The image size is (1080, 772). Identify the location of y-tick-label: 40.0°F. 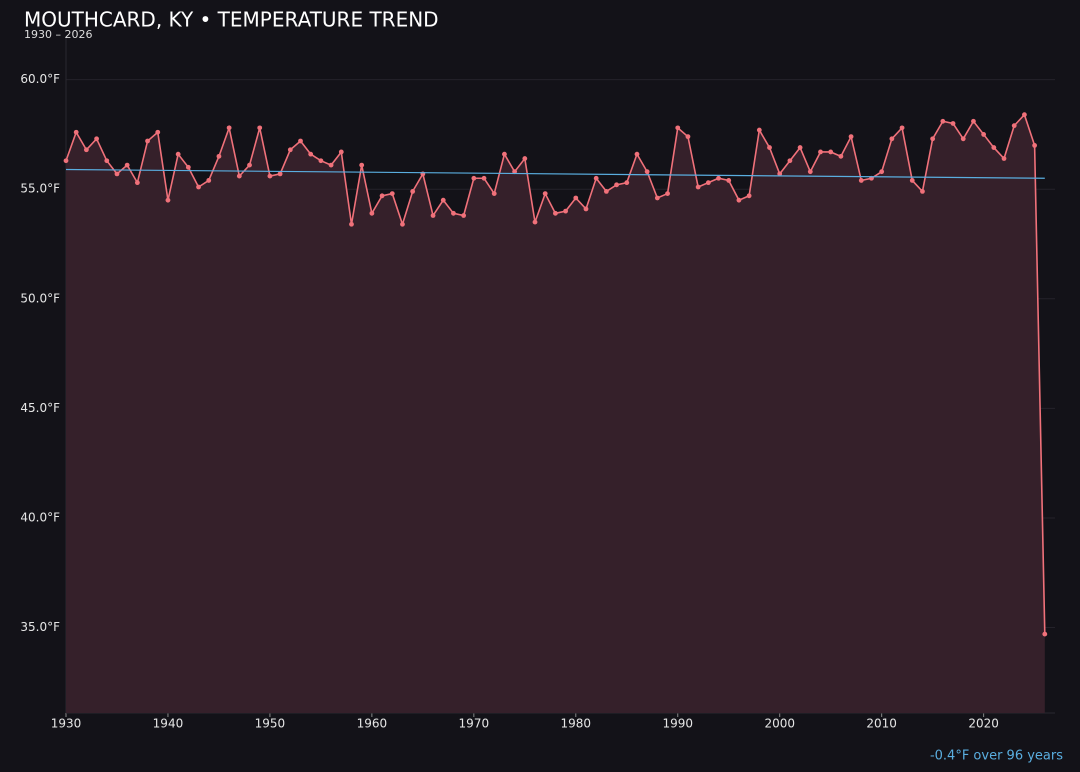
(40, 517).